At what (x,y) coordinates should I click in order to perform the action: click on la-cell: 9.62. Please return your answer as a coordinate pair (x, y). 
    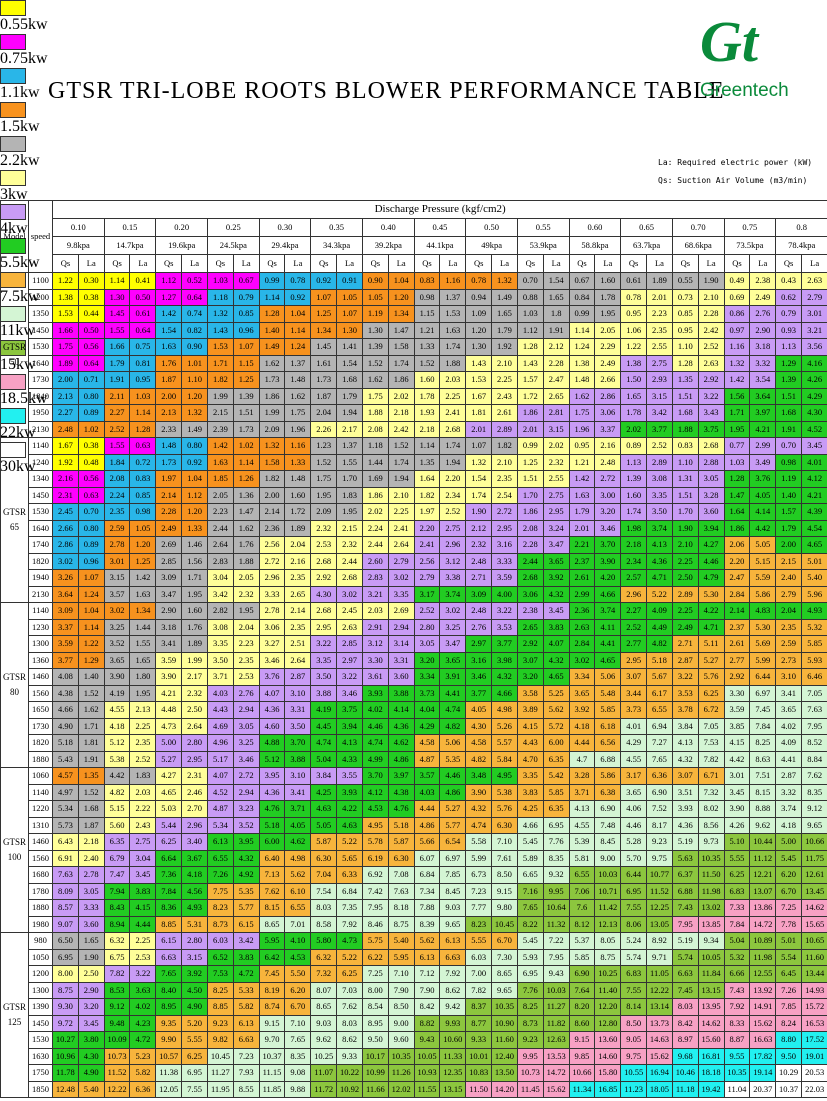
    Looking at the image, I should click on (763, 825).